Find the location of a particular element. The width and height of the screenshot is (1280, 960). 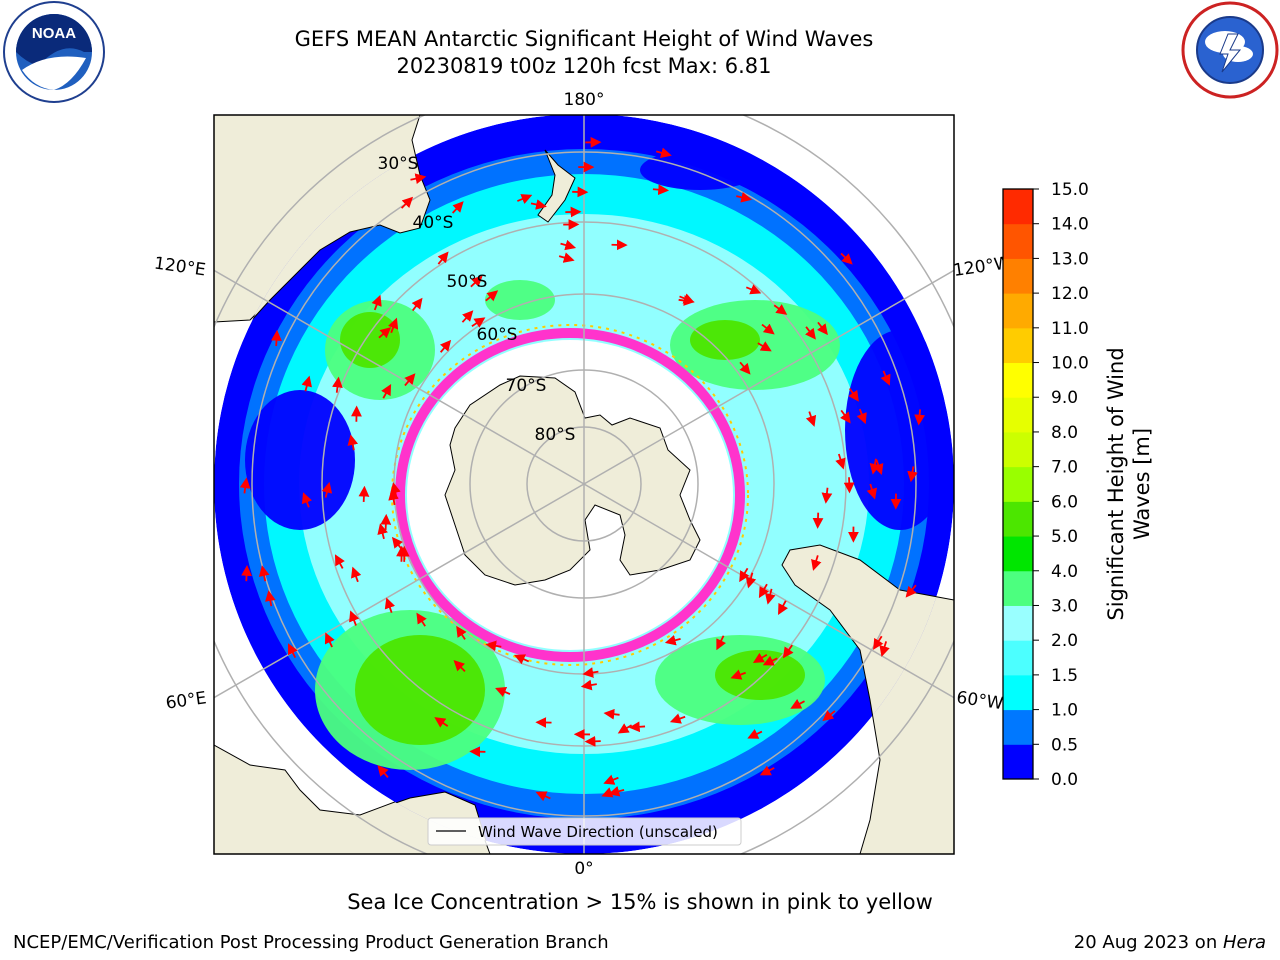

meridian-label-180: 180° is located at coordinates (584, 100).